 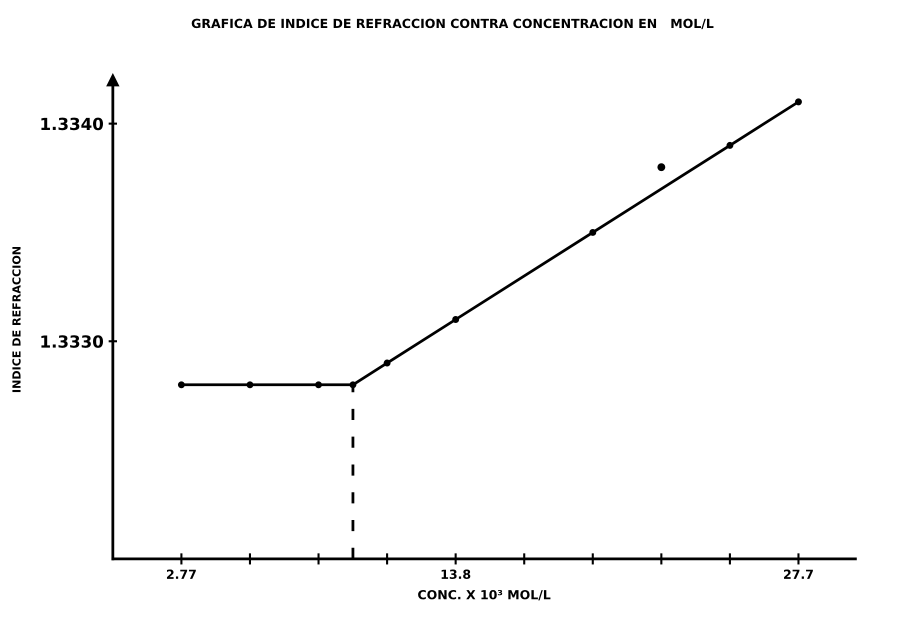 What do you see at coordinates (456, 574) in the screenshot?
I see `x-tick-label: 13.8` at bounding box center [456, 574].